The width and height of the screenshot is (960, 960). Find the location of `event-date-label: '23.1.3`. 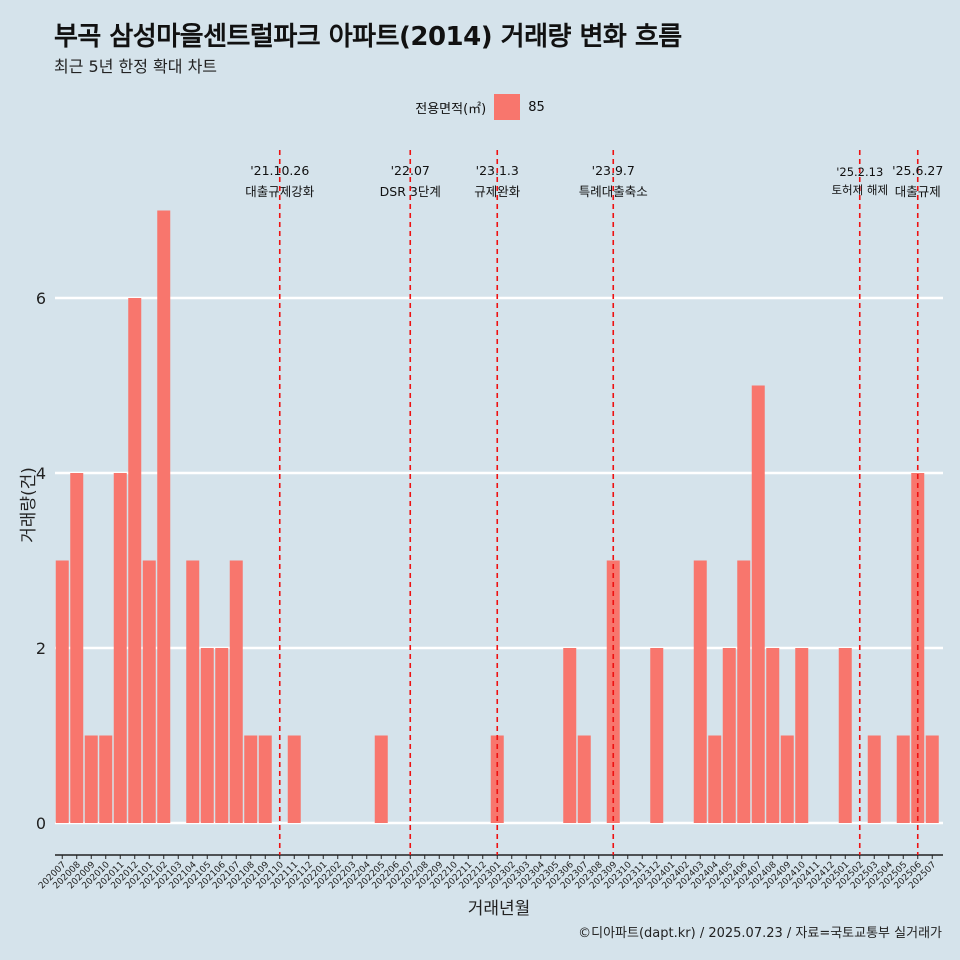

event-date-label: '23.1.3 is located at coordinates (497, 170).